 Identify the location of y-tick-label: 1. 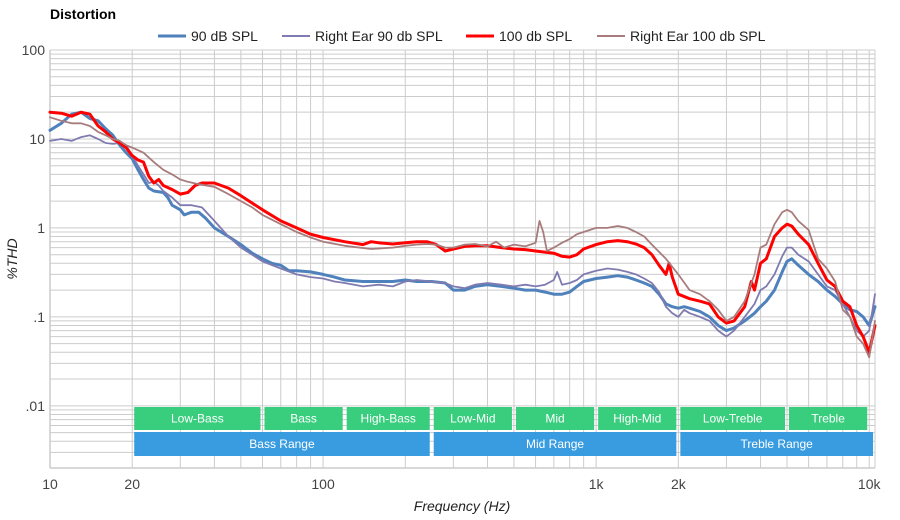
(41, 228).